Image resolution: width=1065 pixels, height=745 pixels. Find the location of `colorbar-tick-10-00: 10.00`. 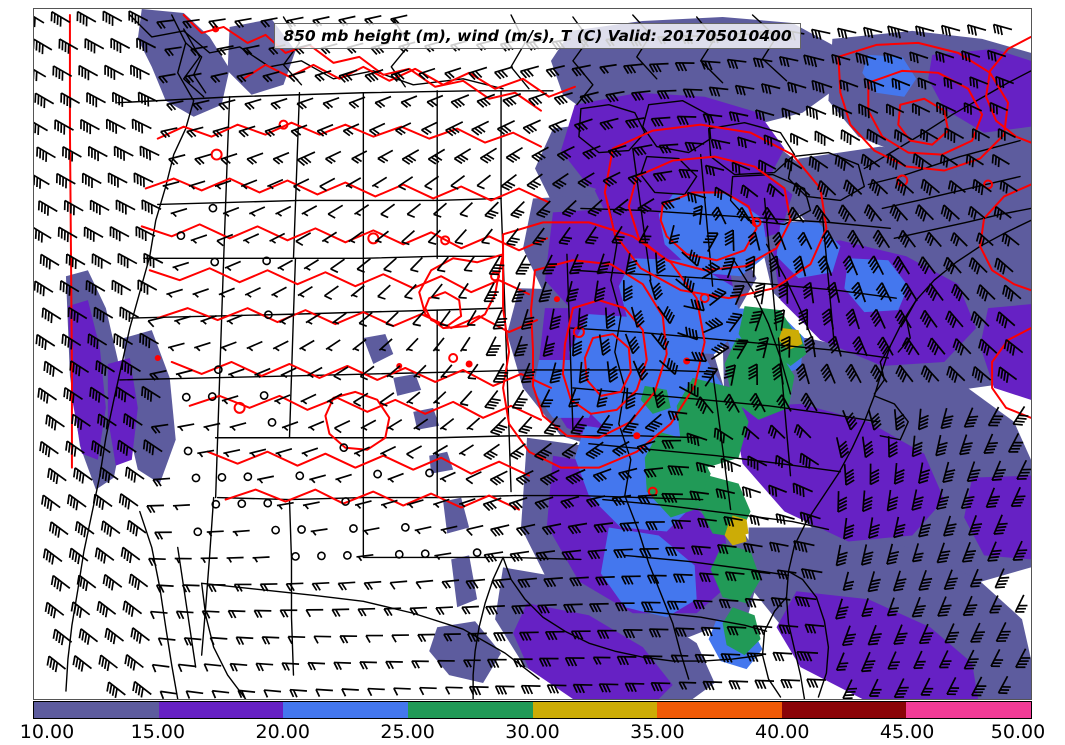

colorbar-tick-10-00: 10.00 is located at coordinates (47, 732).